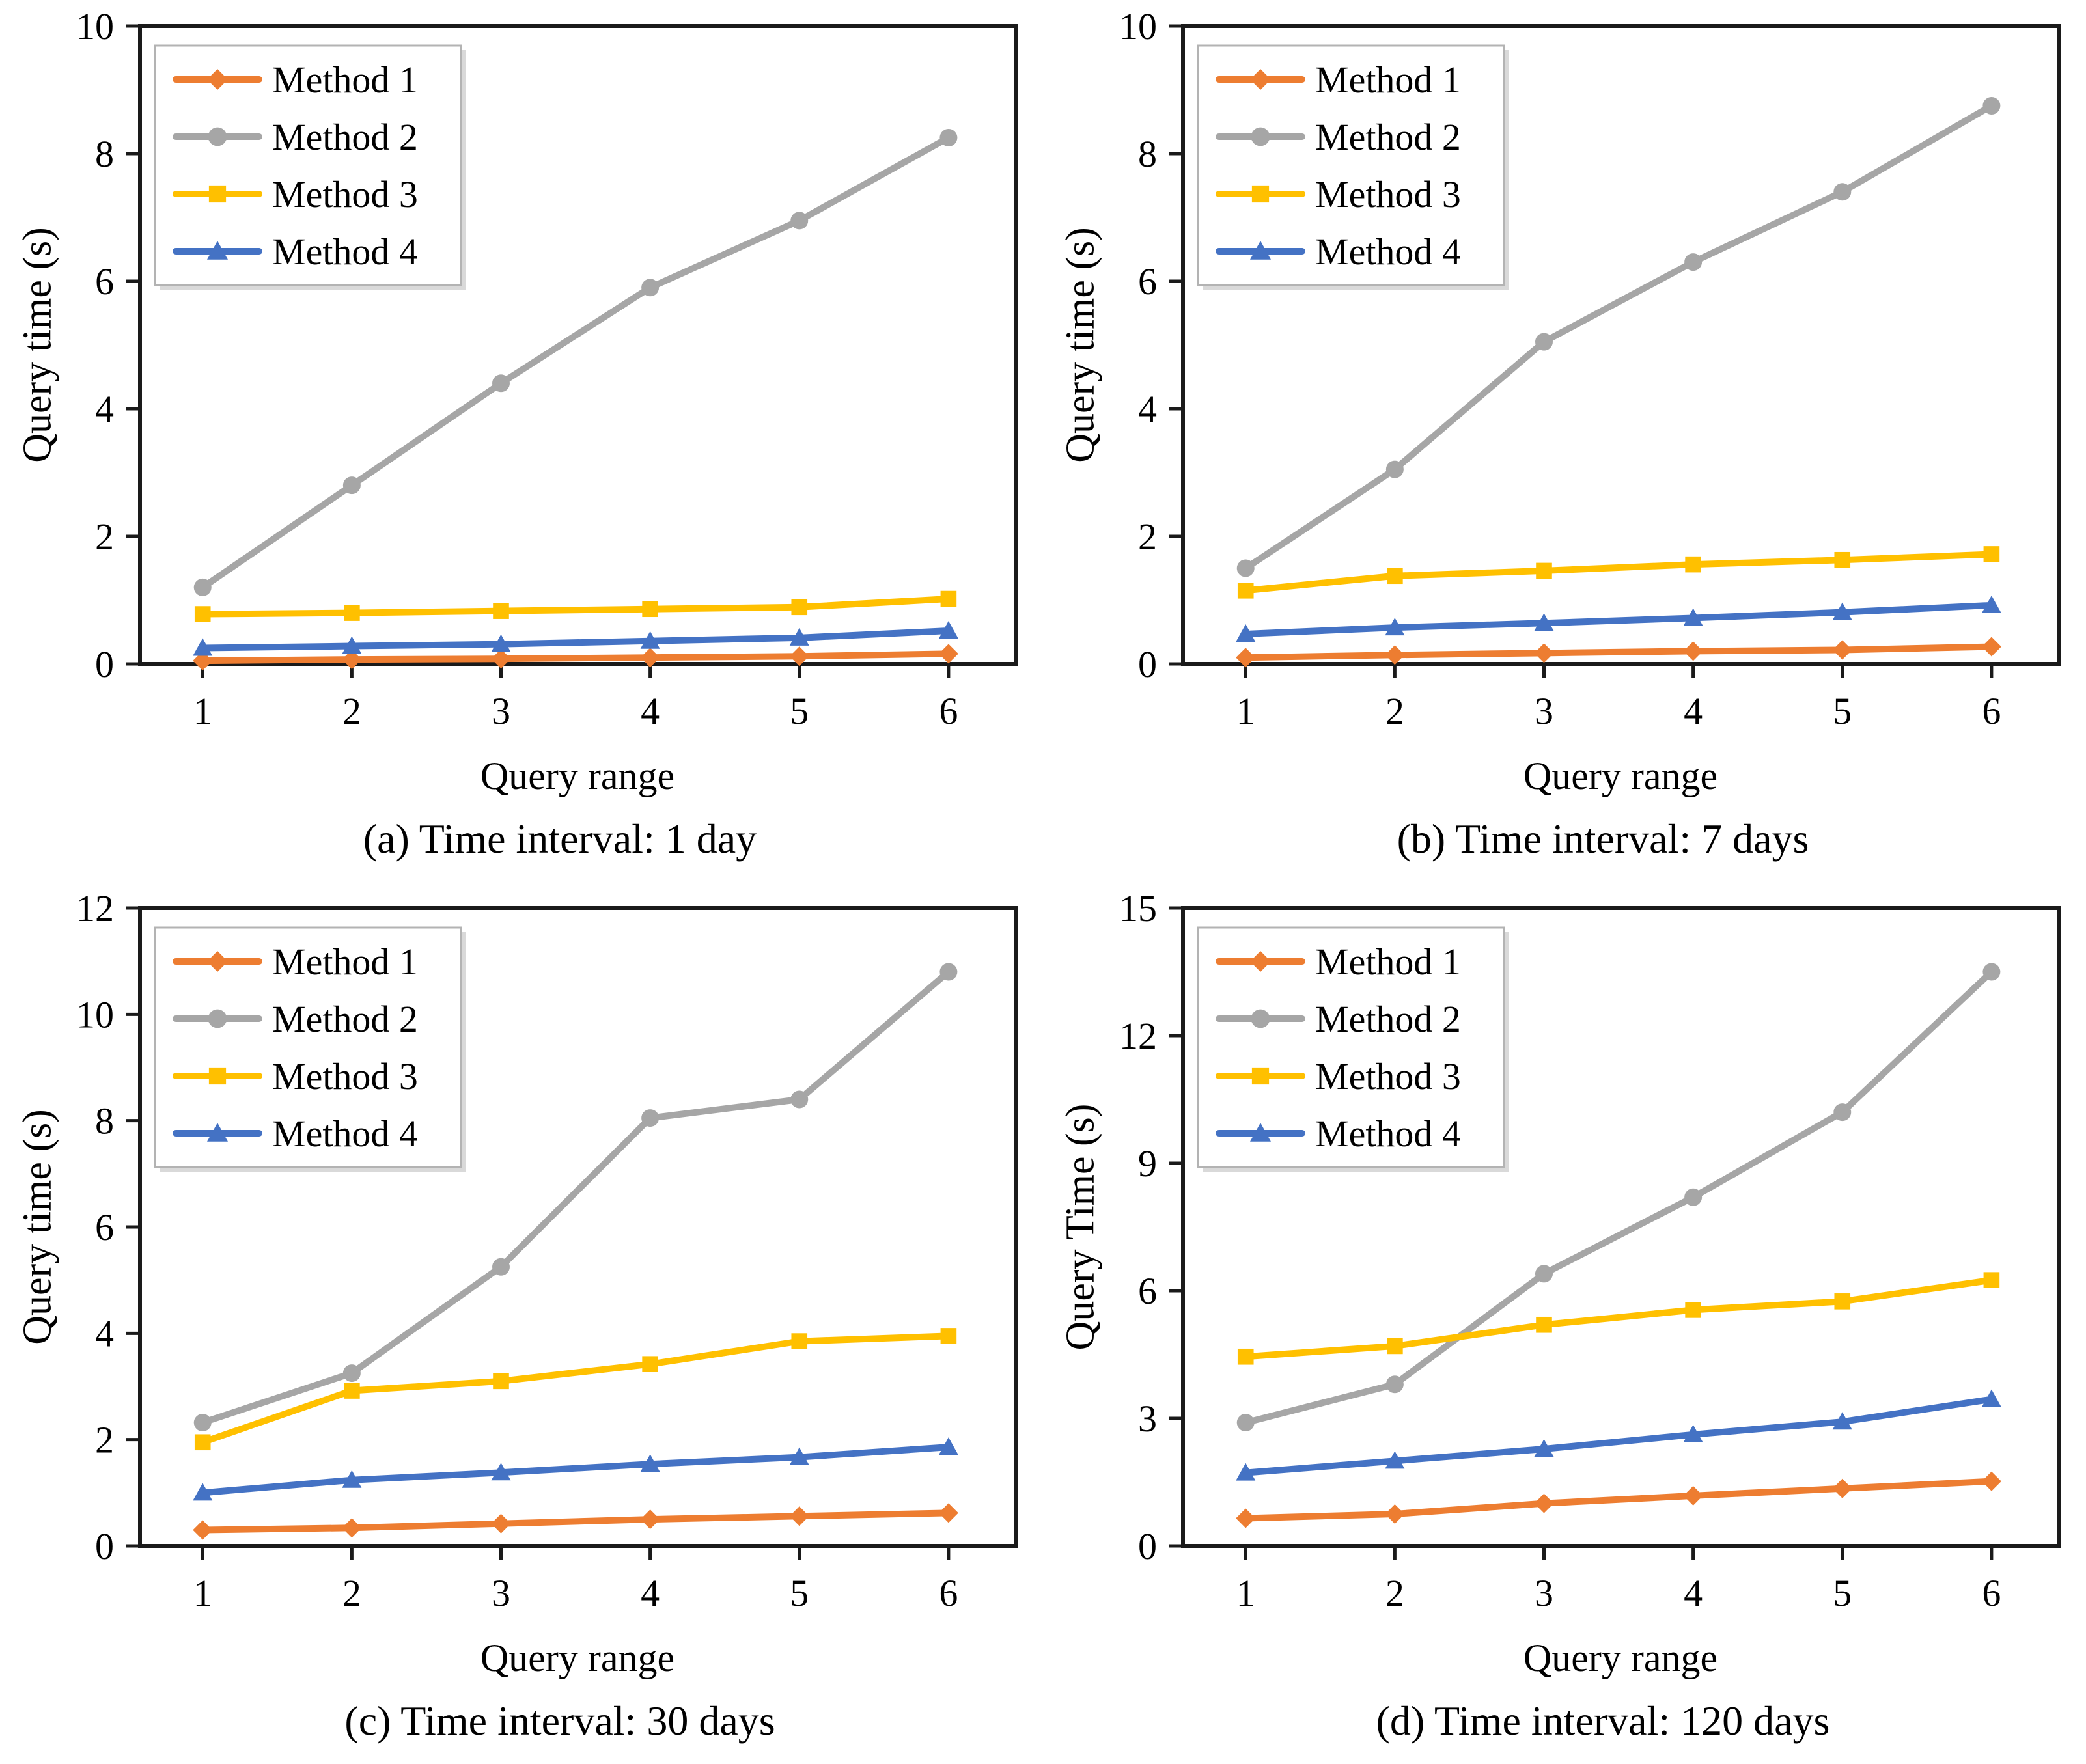 The image size is (2086, 1764). What do you see at coordinates (345, 137) in the screenshot?
I see `legend-label: Method 2` at bounding box center [345, 137].